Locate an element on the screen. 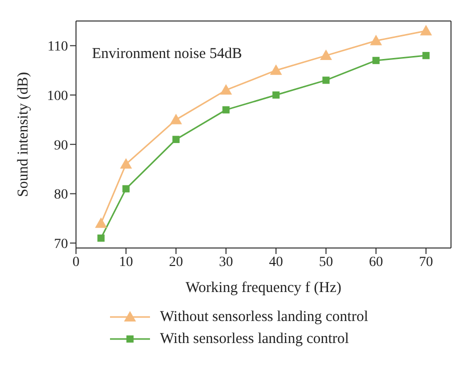 Image resolution: width=474 pixels, height=377 pixels. x-tick-label: 50 is located at coordinates (326, 262).